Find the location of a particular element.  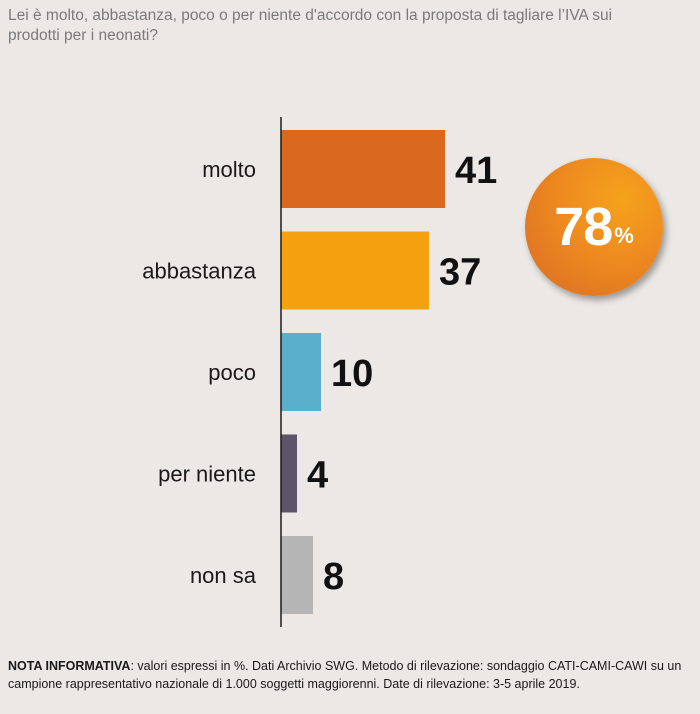

value-label-per-niente: 4 is located at coordinates (317, 476).